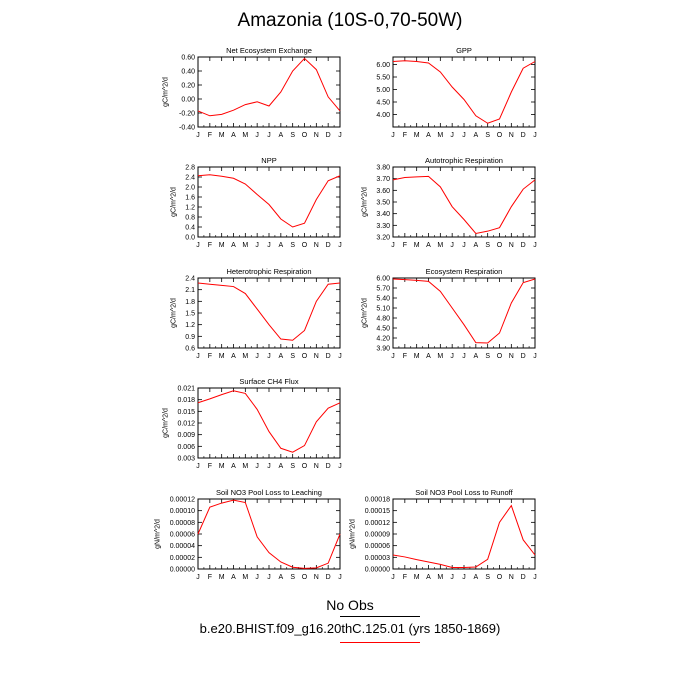  What do you see at coordinates (182, 523) in the screenshot?
I see `y-tick-label: 0.00008` at bounding box center [182, 523].